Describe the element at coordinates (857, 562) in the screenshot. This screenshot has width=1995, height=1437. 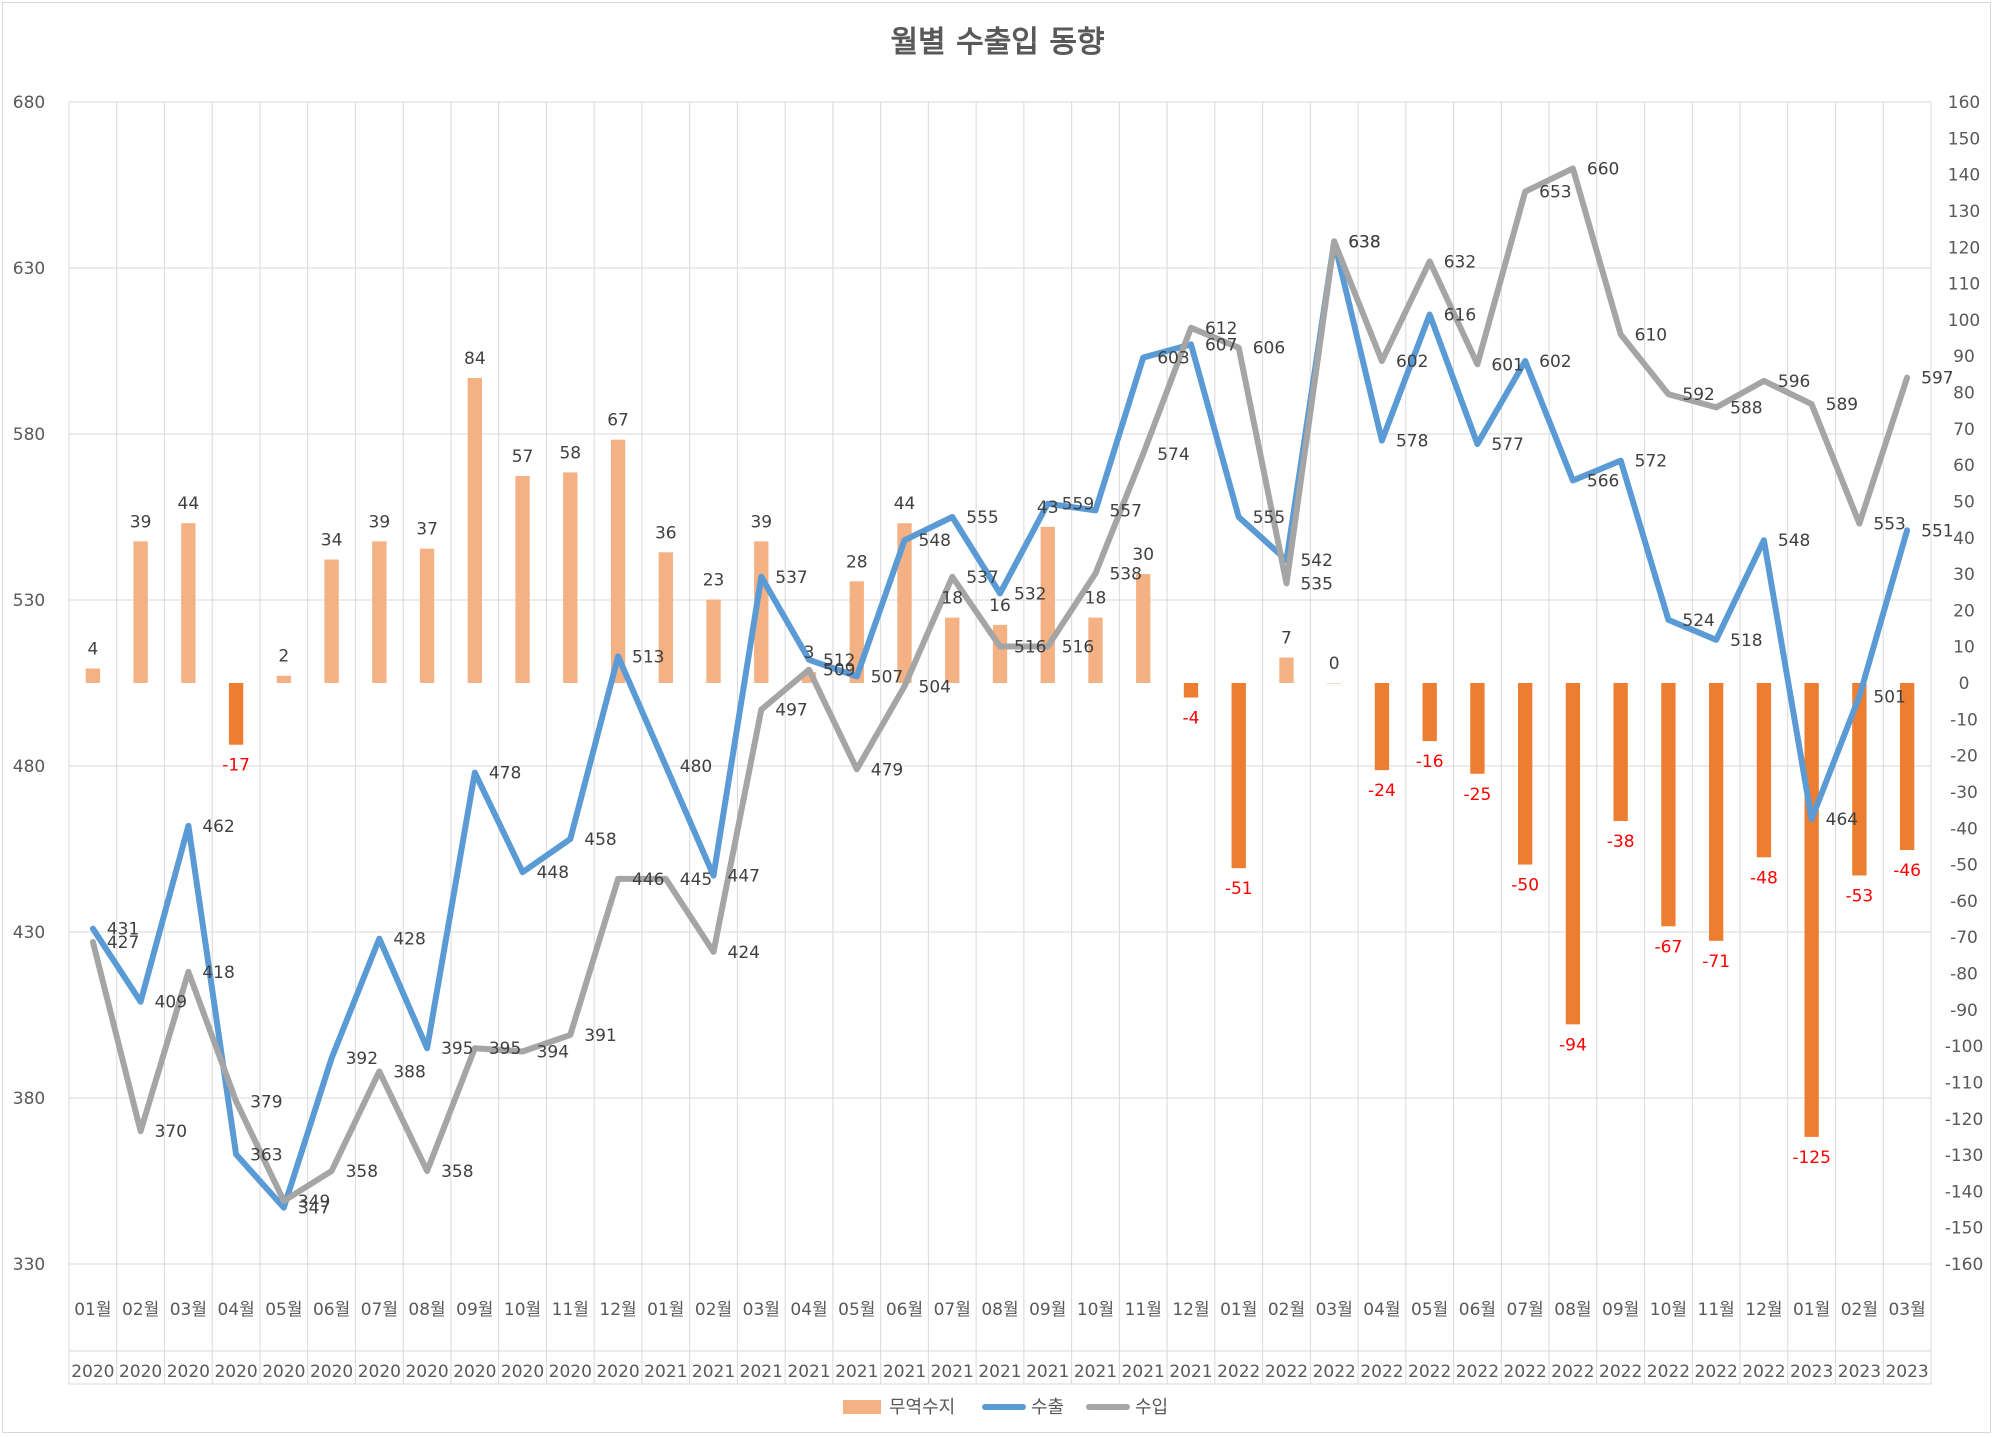
I see `trade-balance-label: 28` at that location.